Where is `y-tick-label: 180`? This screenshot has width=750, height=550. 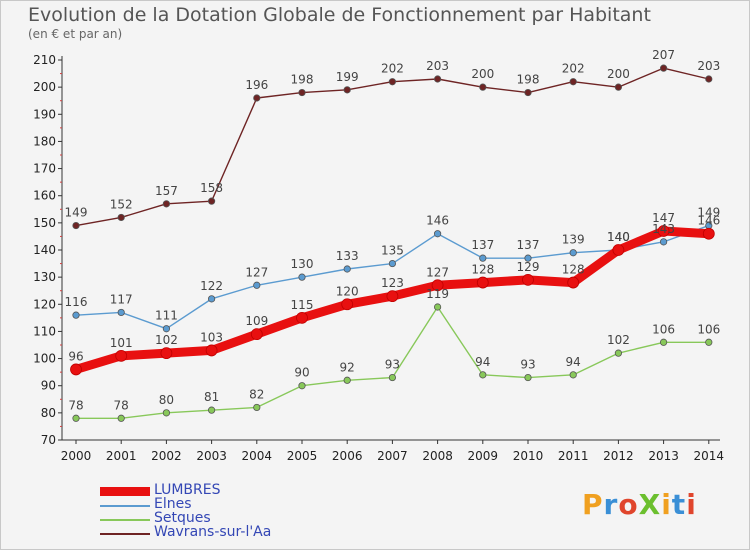 y-tick-label: 180 is located at coordinates (44, 141).